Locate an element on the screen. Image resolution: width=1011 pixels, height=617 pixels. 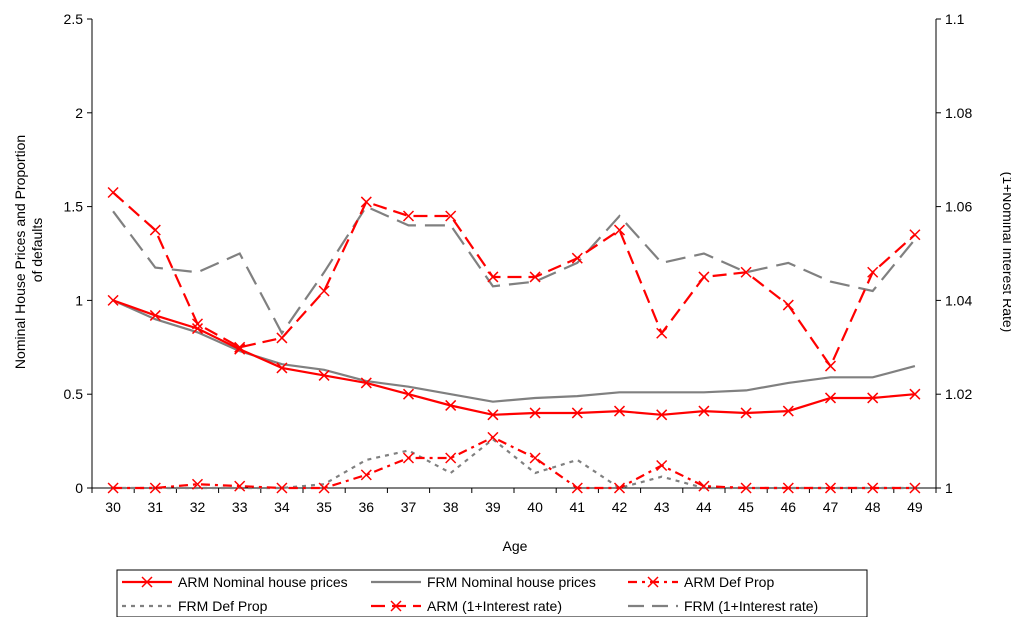
series-frm-def-prop is located at coordinates (514, 463).